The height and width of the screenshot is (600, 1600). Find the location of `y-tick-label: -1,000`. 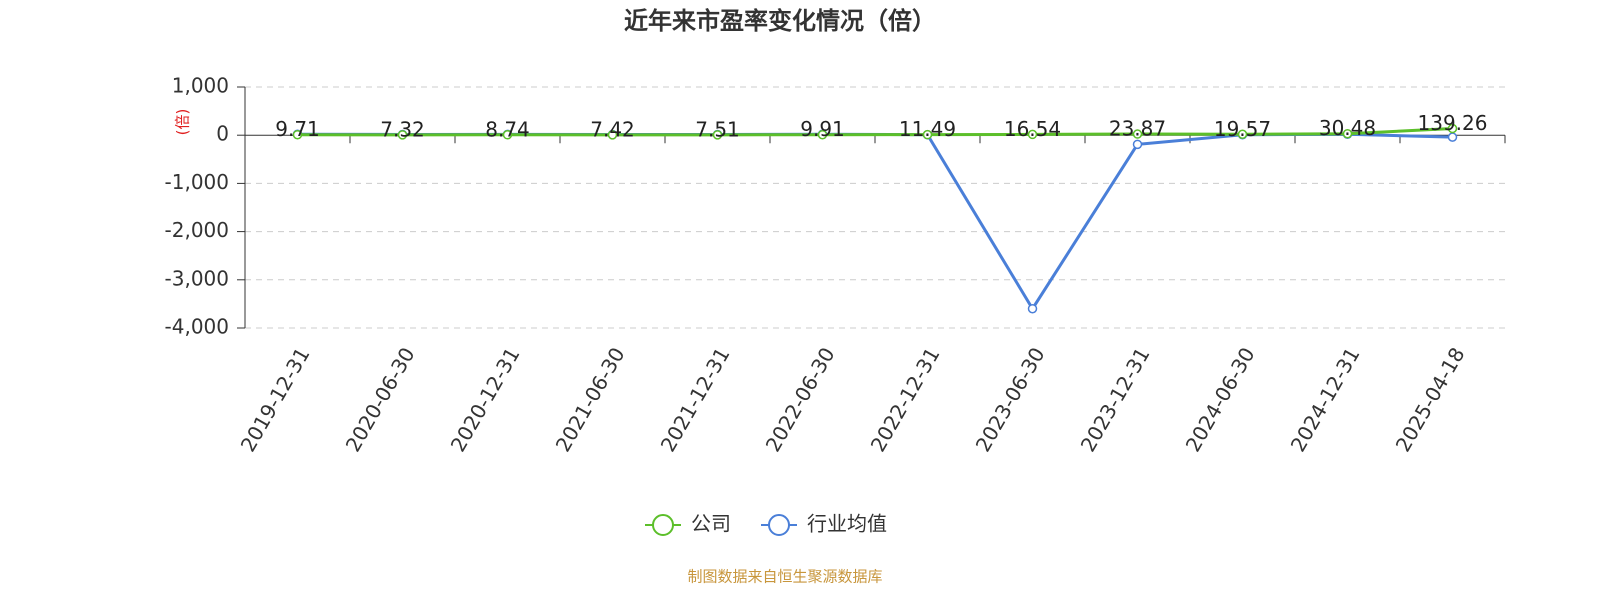

y-tick-label: -1,000 is located at coordinates (197, 182).